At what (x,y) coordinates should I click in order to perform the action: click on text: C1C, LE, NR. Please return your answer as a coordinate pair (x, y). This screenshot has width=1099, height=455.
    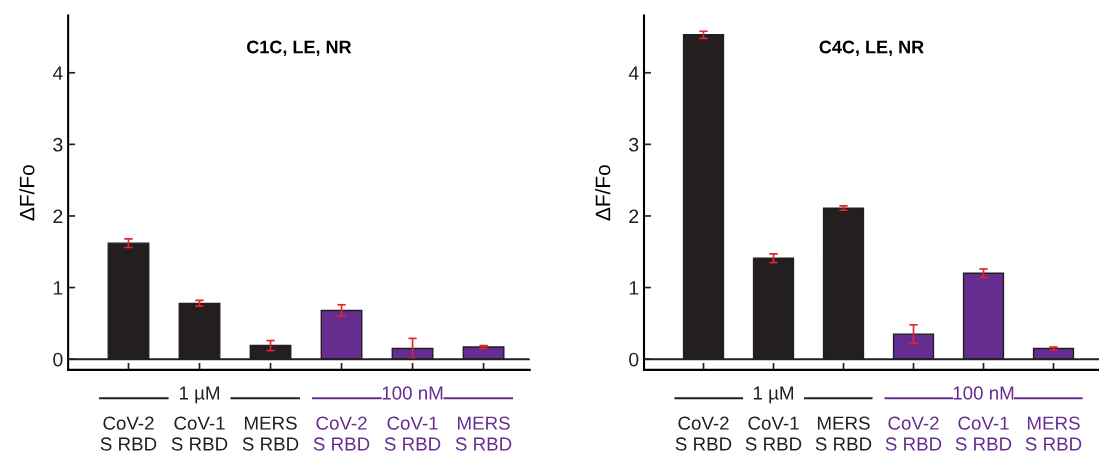
    Looking at the image, I should click on (299, 48).